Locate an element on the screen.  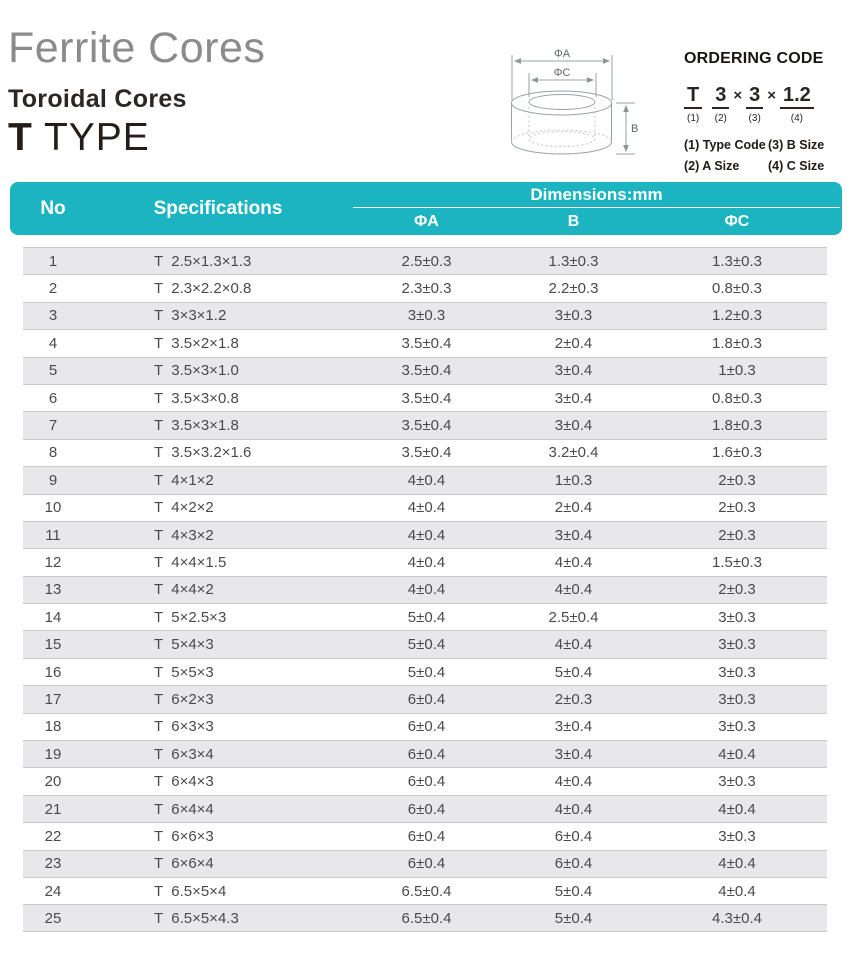
cell-phi-a: 2.5±0.3 is located at coordinates (426, 261).